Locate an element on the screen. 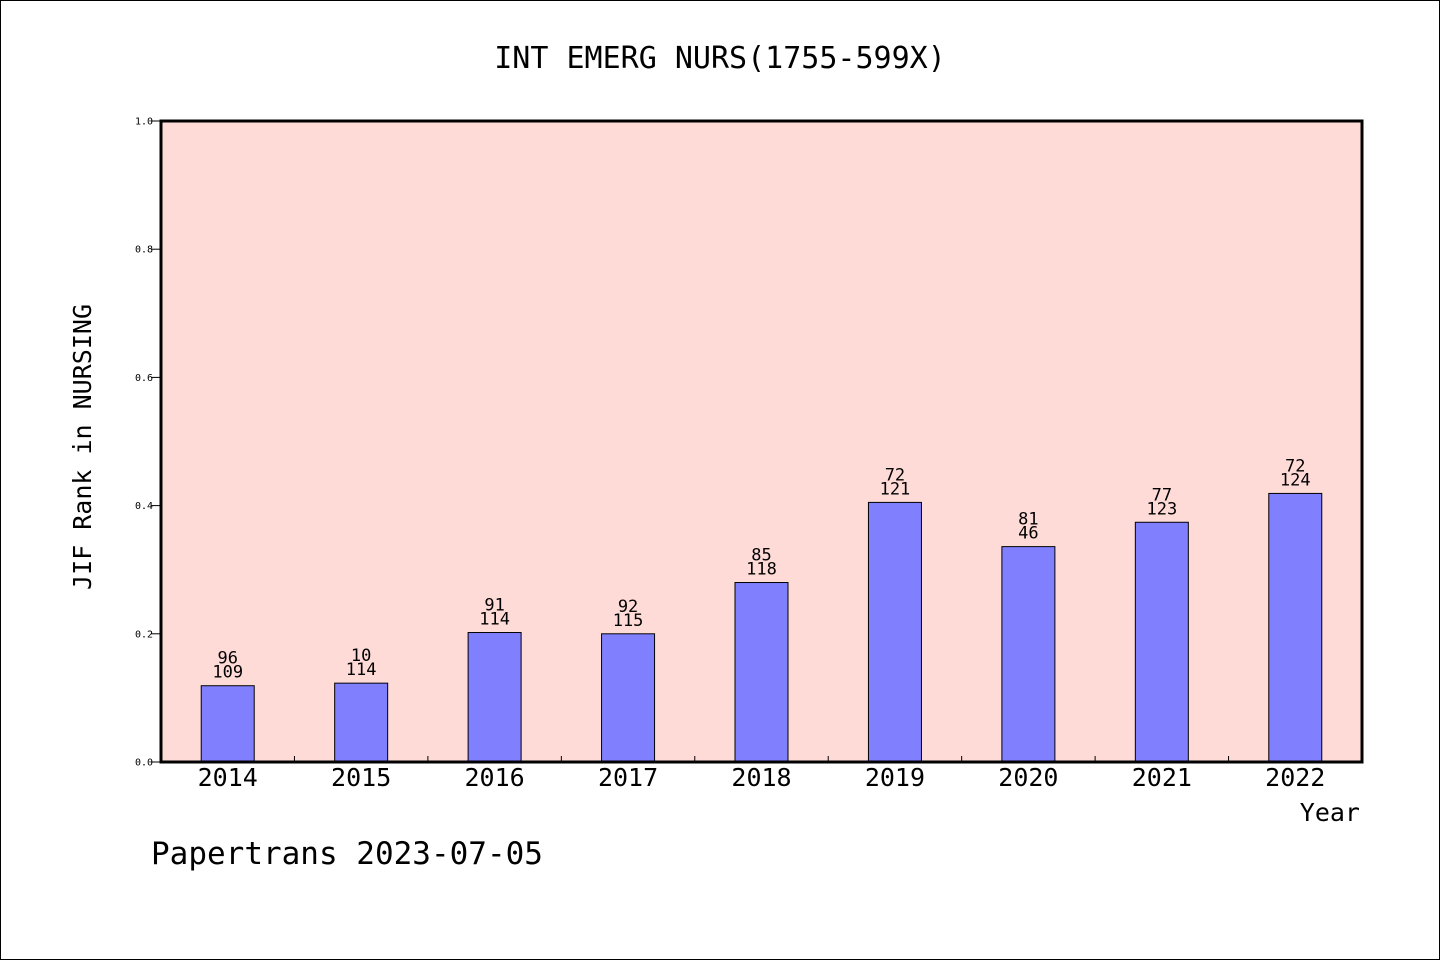 The height and width of the screenshot is (961, 1440). bar-2015 is located at coordinates (361, 722).